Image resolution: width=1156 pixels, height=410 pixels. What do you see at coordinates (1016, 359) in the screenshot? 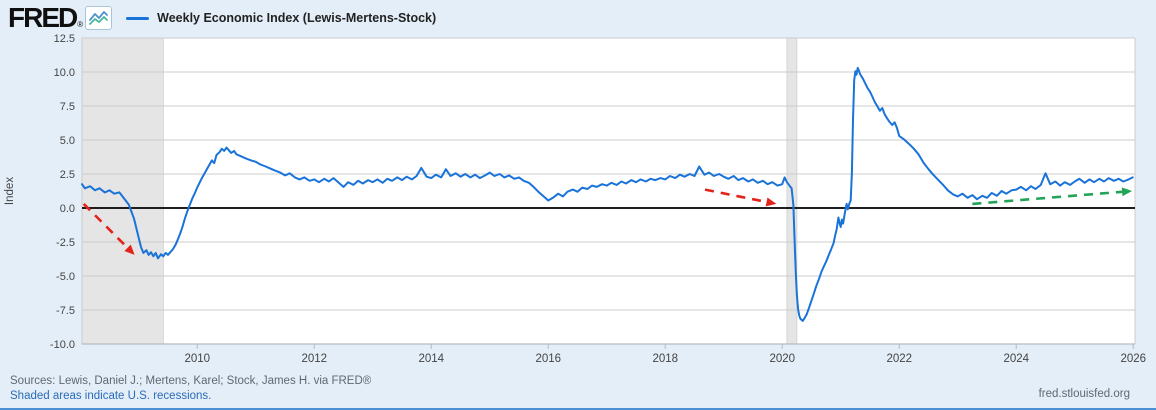
I see `x-tick-label: 2024` at bounding box center [1016, 359].